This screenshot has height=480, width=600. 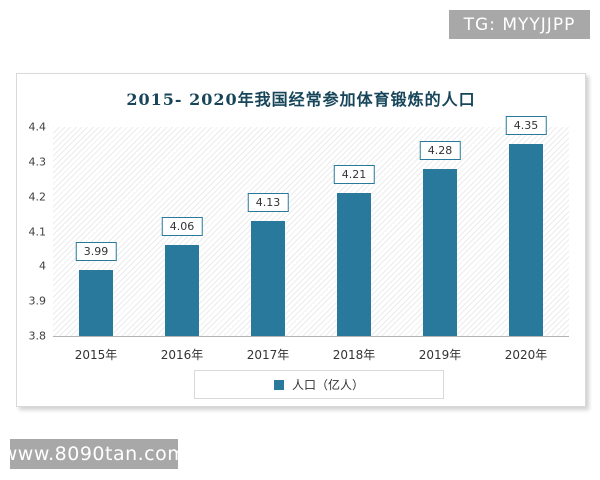 I want to click on x-tick-label: 2018年, so click(x=354, y=355).